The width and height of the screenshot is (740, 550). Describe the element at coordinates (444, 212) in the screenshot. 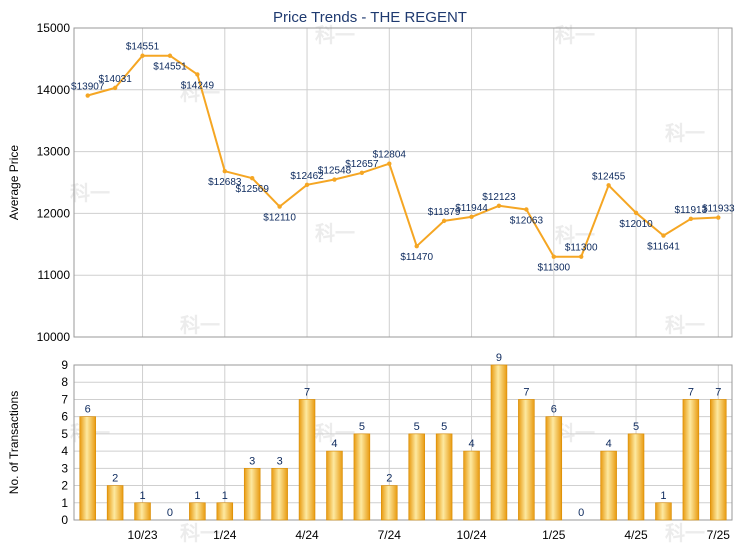

I see `price-data-label: $11879` at that location.